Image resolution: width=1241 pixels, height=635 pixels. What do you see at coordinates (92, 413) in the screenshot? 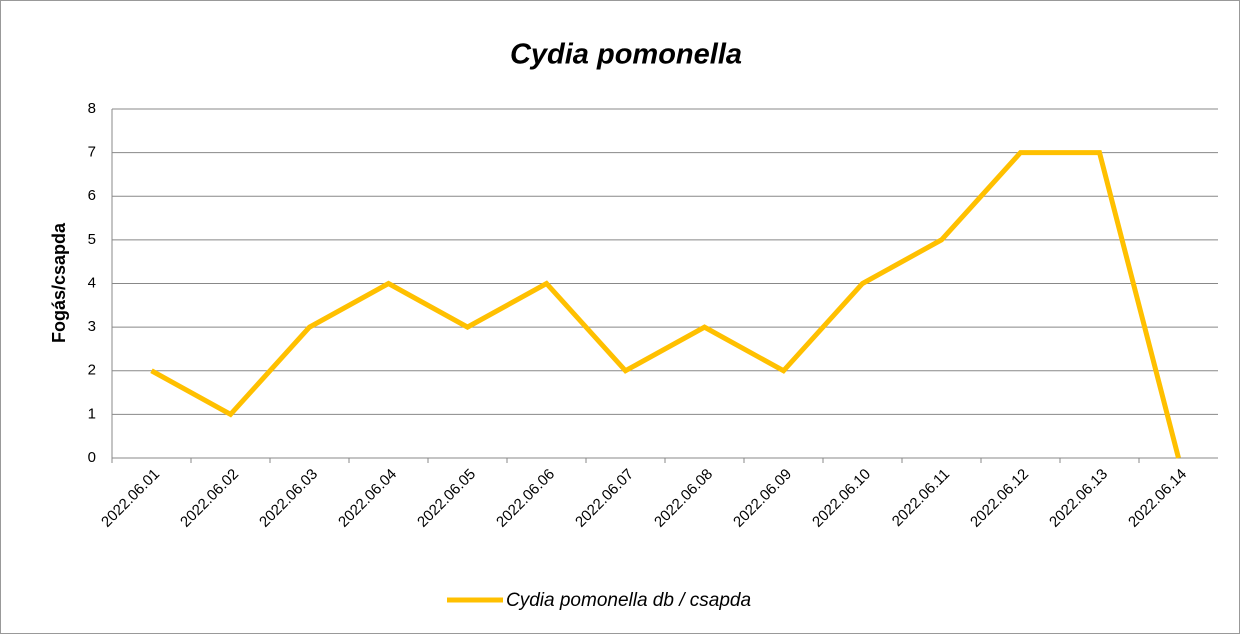
I see `y-tick-label: 1` at bounding box center [92, 413].